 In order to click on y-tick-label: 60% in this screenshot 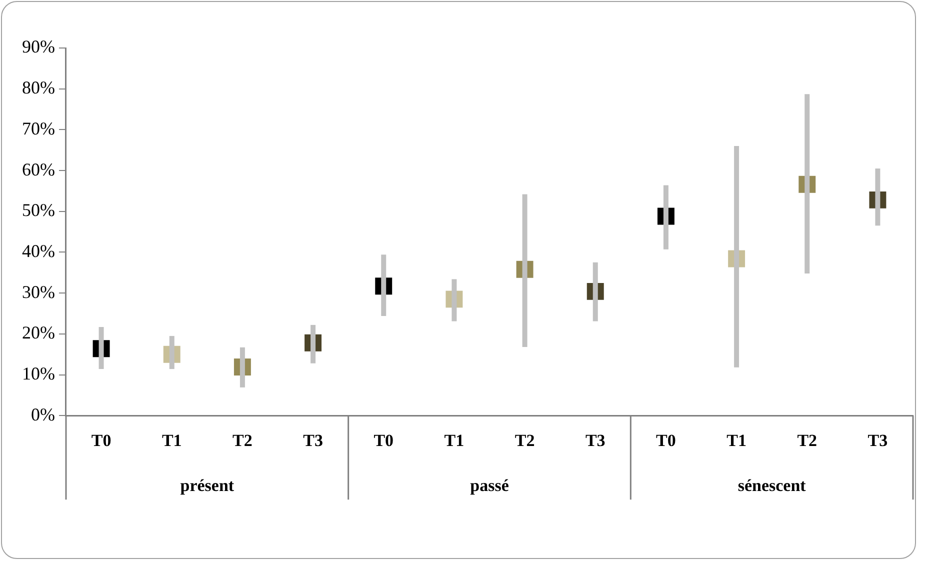, I will do `click(38, 169)`.